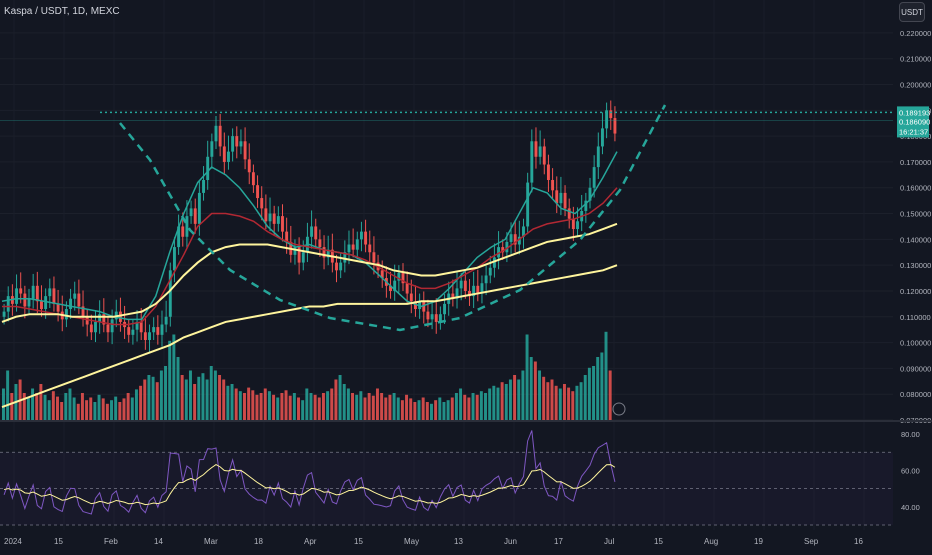  What do you see at coordinates (915, 214) in the screenshot?
I see `price-tick-label: 0.150000` at bounding box center [915, 214].